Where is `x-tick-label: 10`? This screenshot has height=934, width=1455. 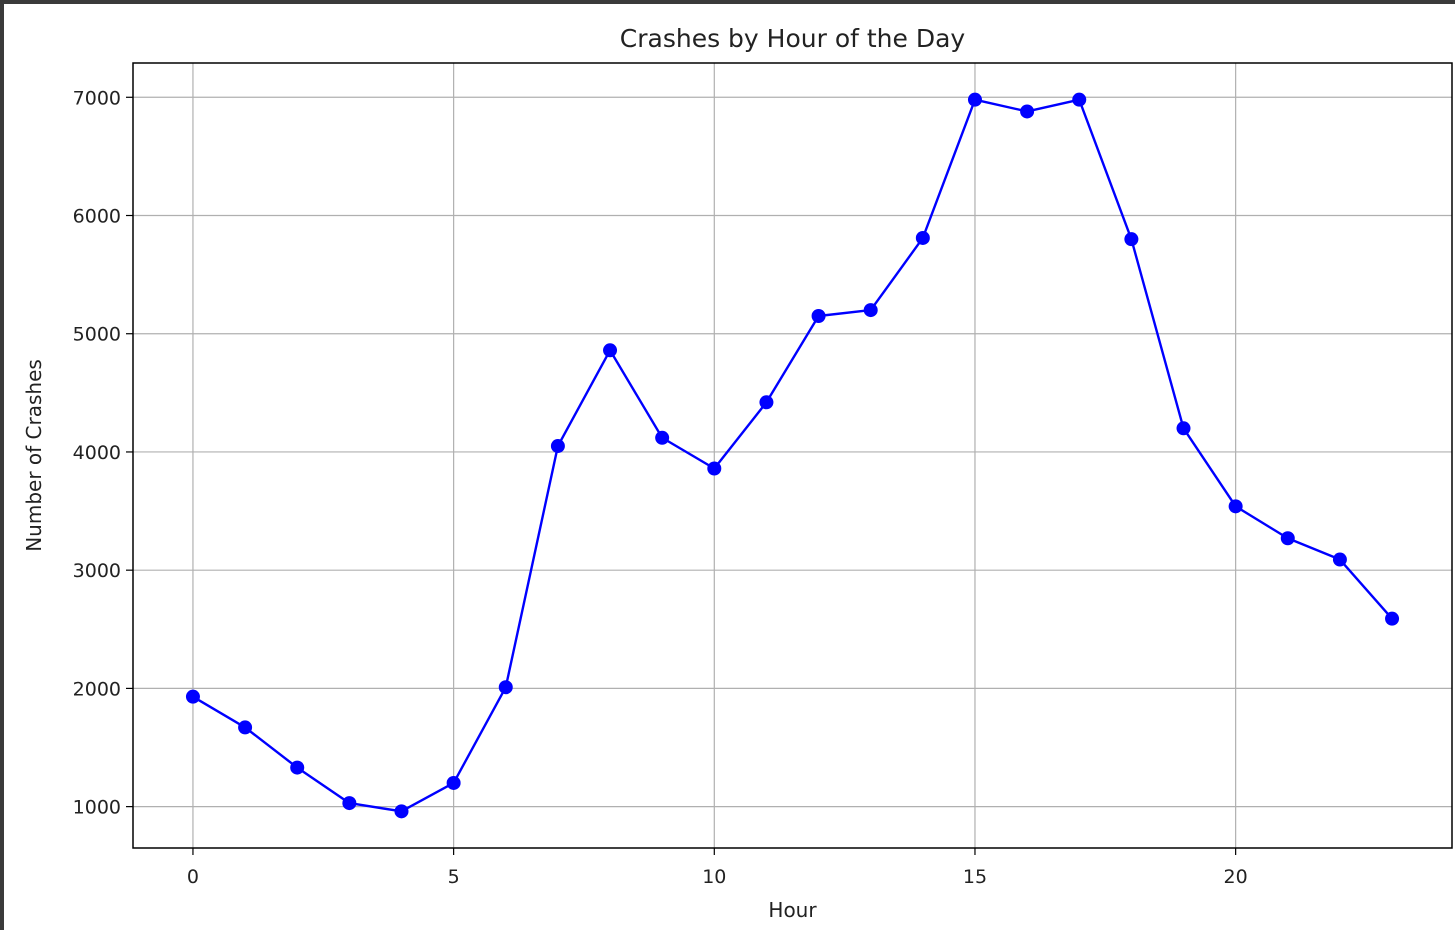
x-tick-label: 10 is located at coordinates (714, 877).